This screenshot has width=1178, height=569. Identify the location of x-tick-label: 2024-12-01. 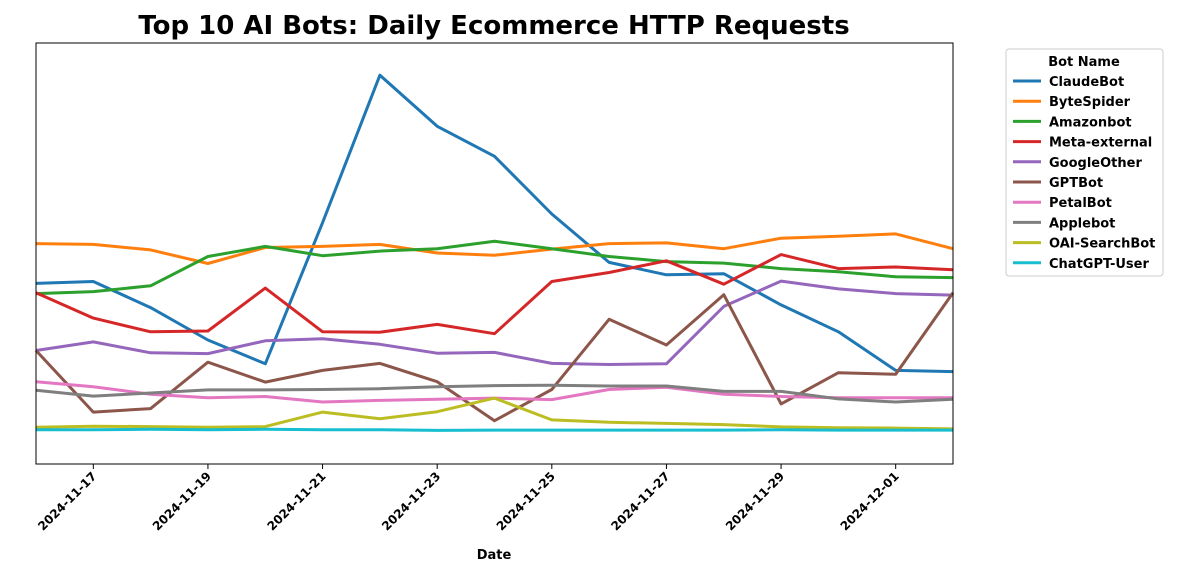
(870, 501).